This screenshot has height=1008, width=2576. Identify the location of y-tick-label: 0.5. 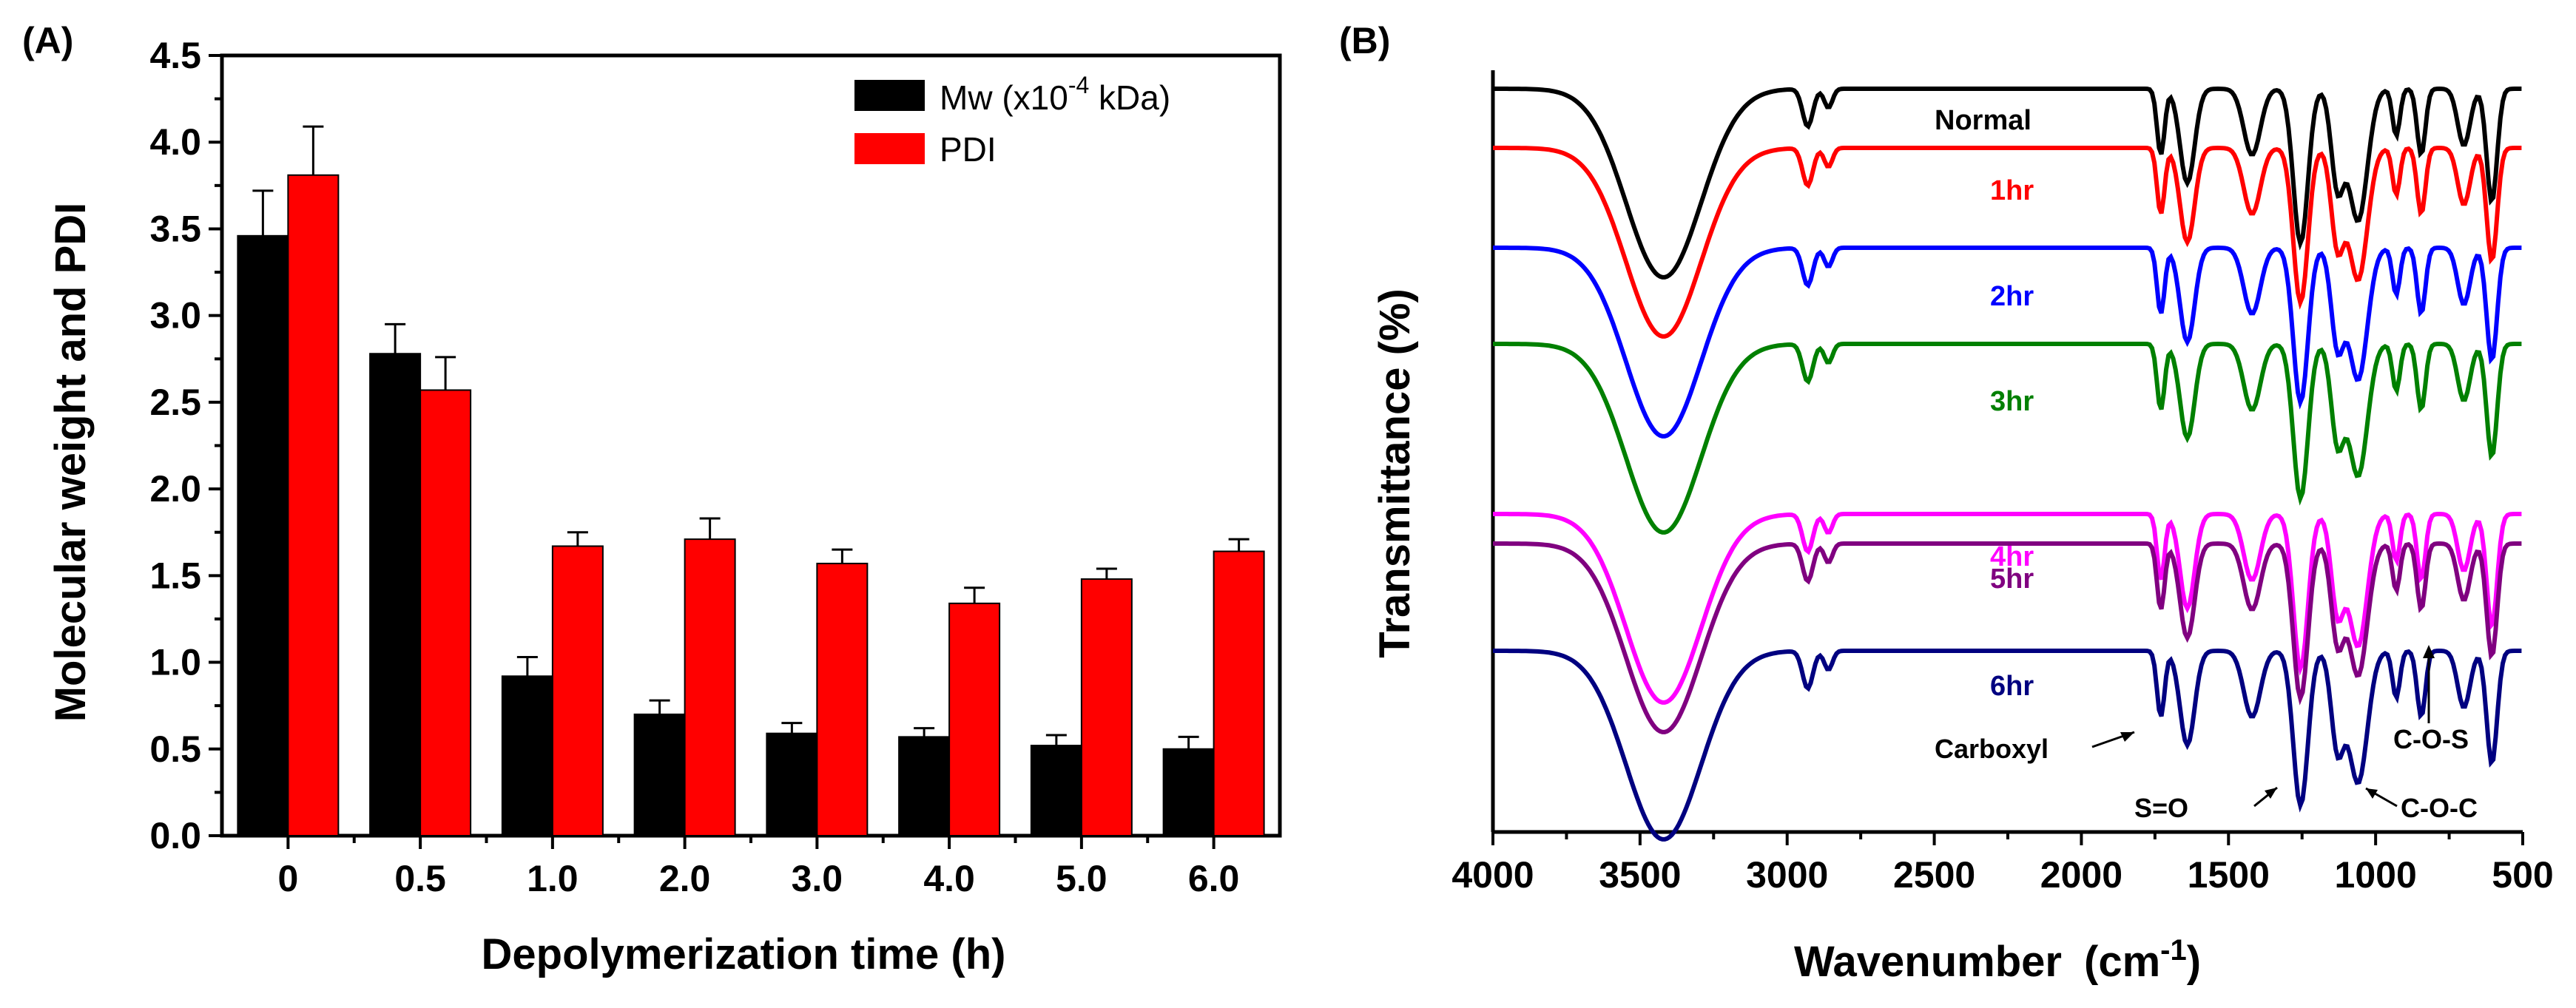
(175, 749).